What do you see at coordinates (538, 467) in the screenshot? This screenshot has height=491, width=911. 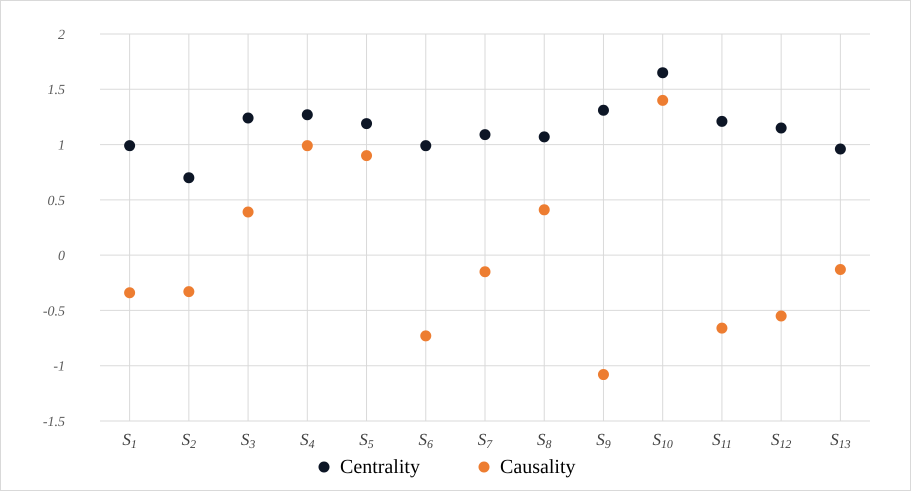 I see `legend-label: Causality` at bounding box center [538, 467].